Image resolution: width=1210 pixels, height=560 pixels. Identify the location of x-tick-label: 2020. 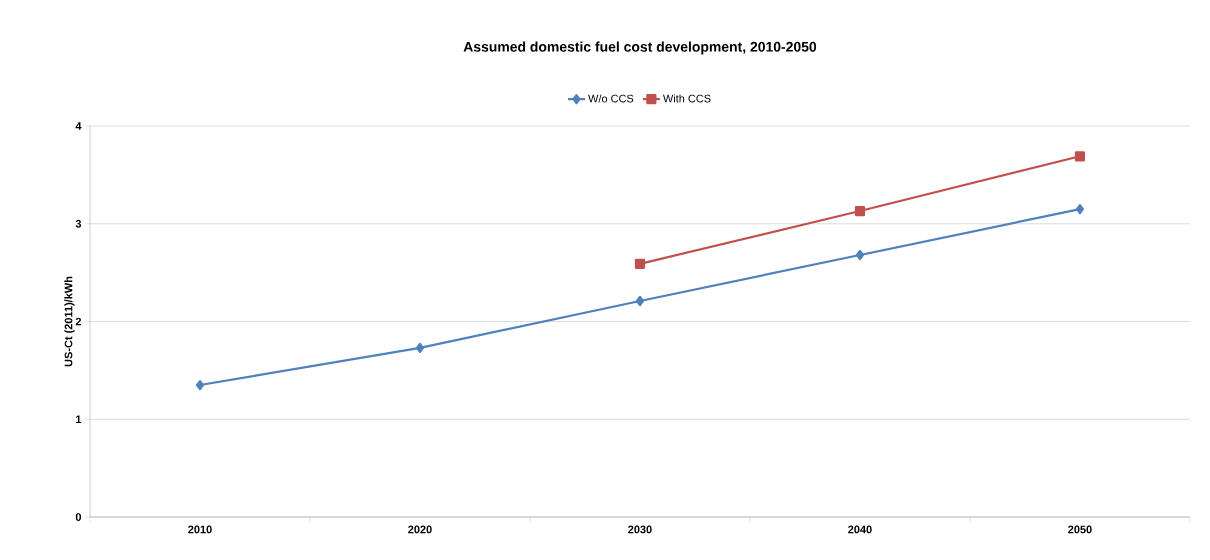
(420, 529).